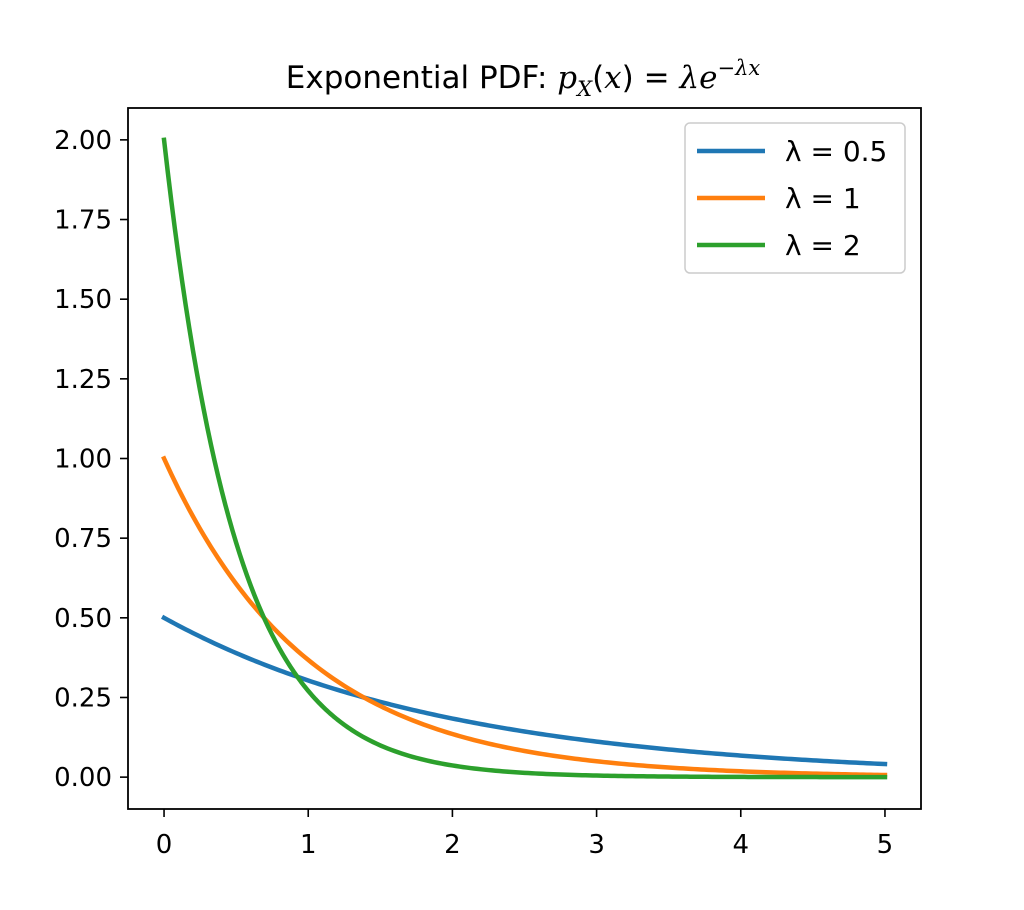  What do you see at coordinates (613, 78) in the screenshot?
I see `title-x: x` at bounding box center [613, 78].